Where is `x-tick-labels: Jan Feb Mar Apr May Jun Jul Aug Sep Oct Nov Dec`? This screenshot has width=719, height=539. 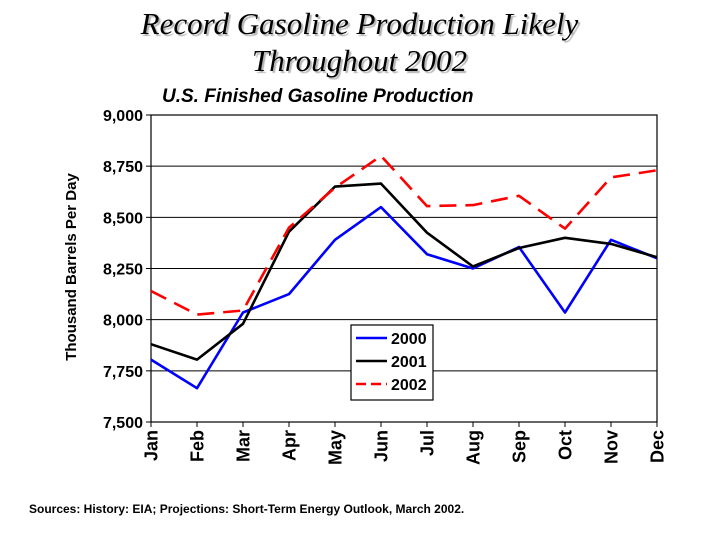
x-tick-labels: Jan Feb Mar Apr May Jun Jul Aug Sep Oct Nov Dec is located at coordinates (405, 447).